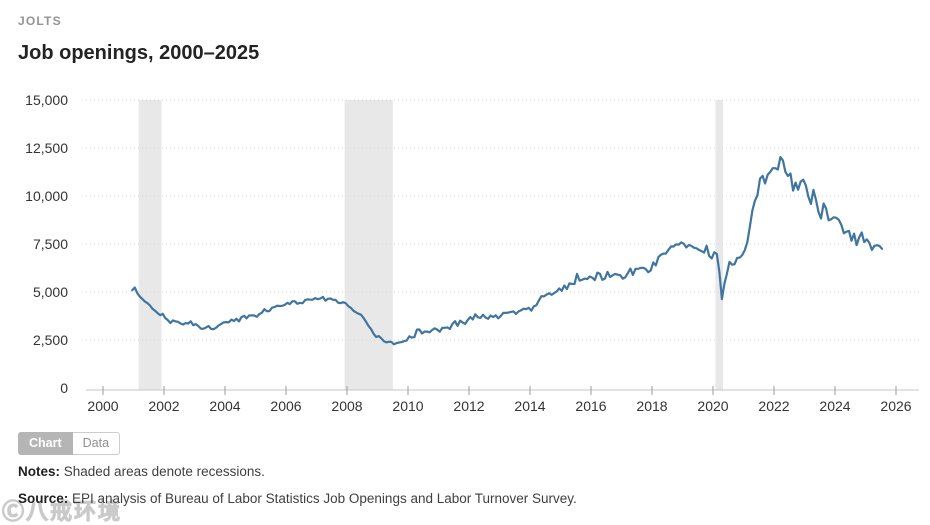  What do you see at coordinates (43, 498) in the screenshot?
I see `source-label: Source:` at bounding box center [43, 498].